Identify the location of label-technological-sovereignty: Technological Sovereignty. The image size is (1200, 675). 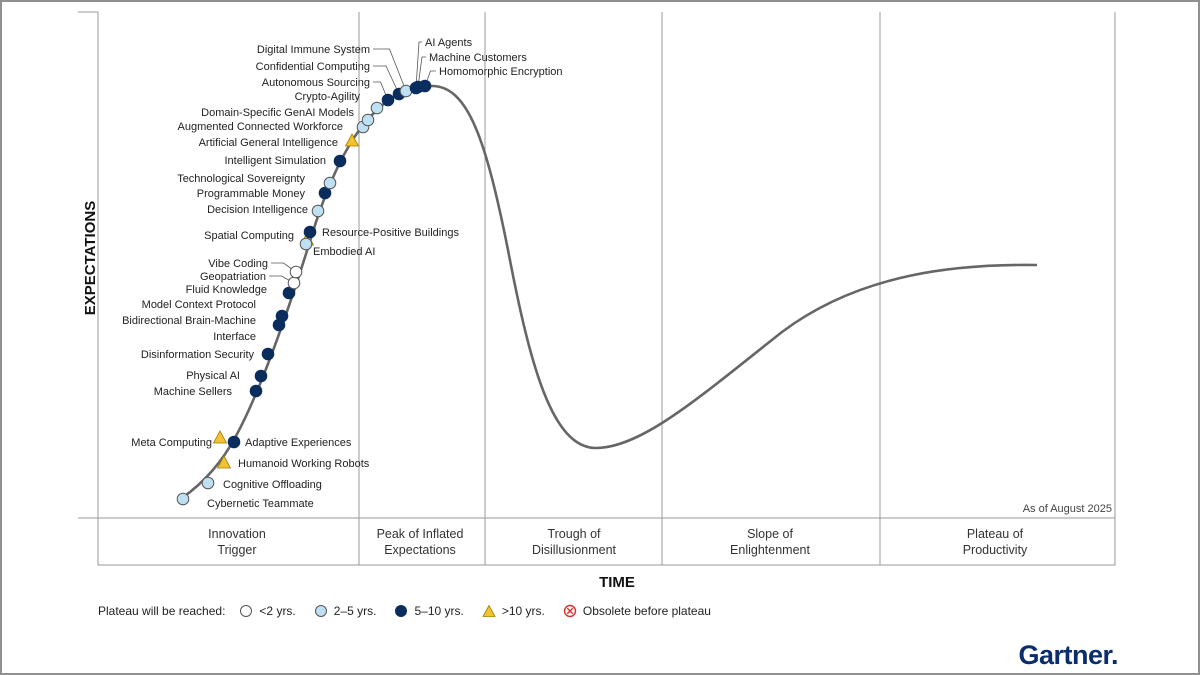
(241, 179).